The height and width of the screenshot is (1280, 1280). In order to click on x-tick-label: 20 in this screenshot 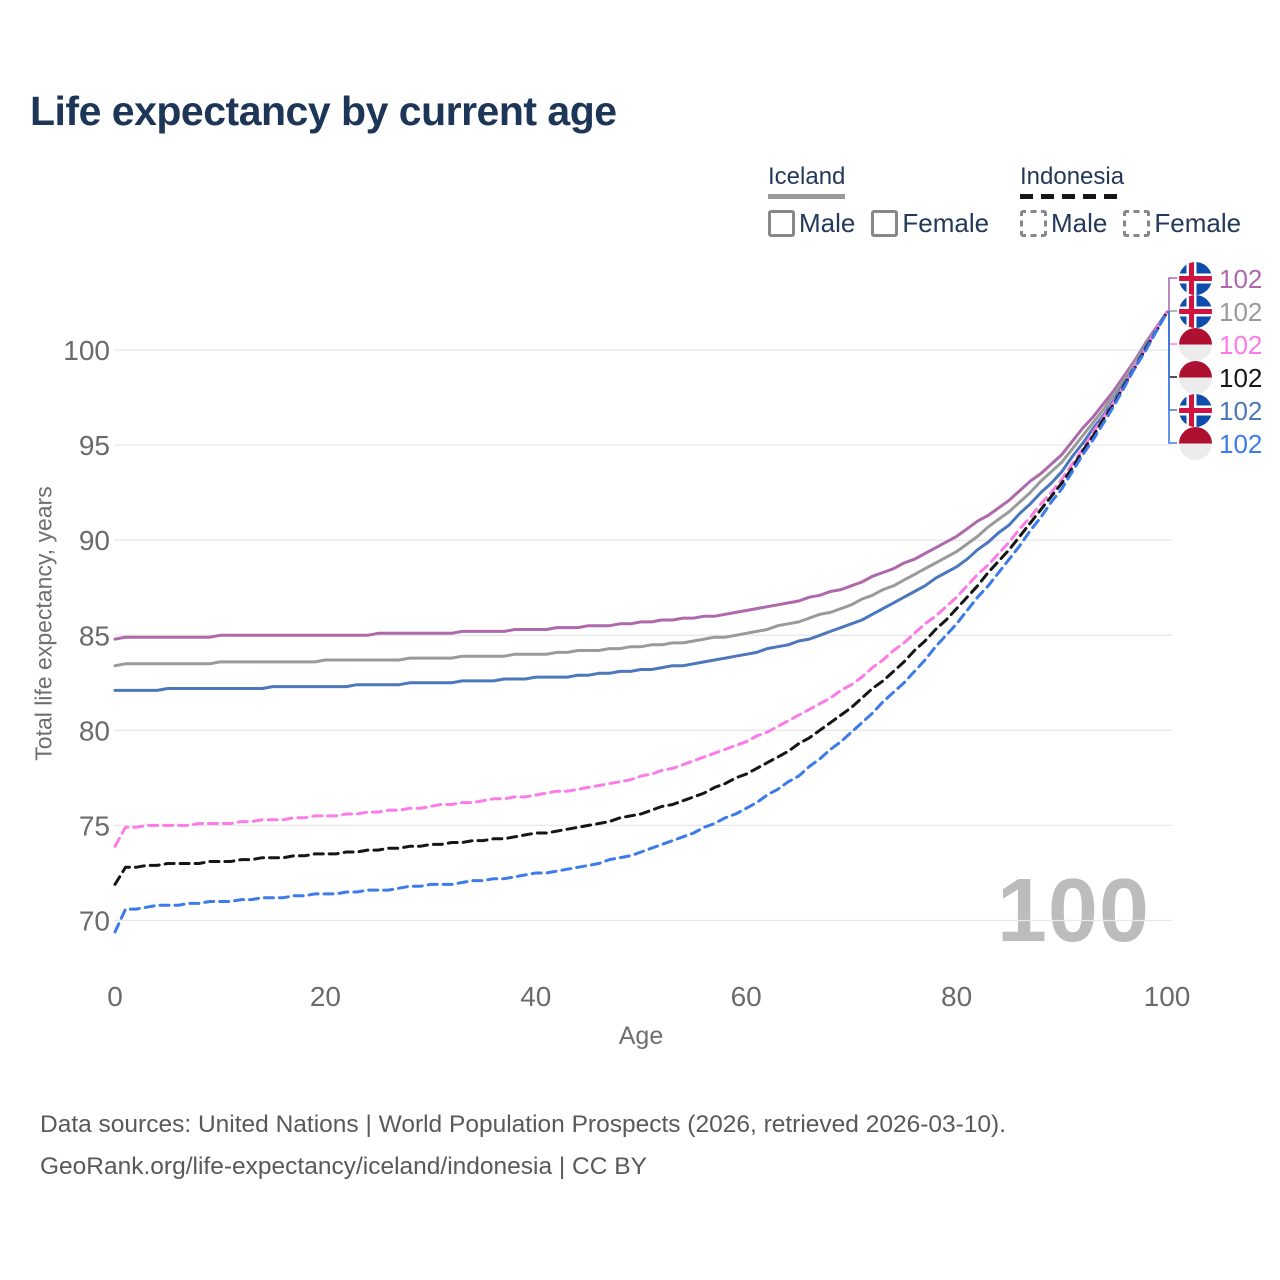, I will do `click(325, 996)`.